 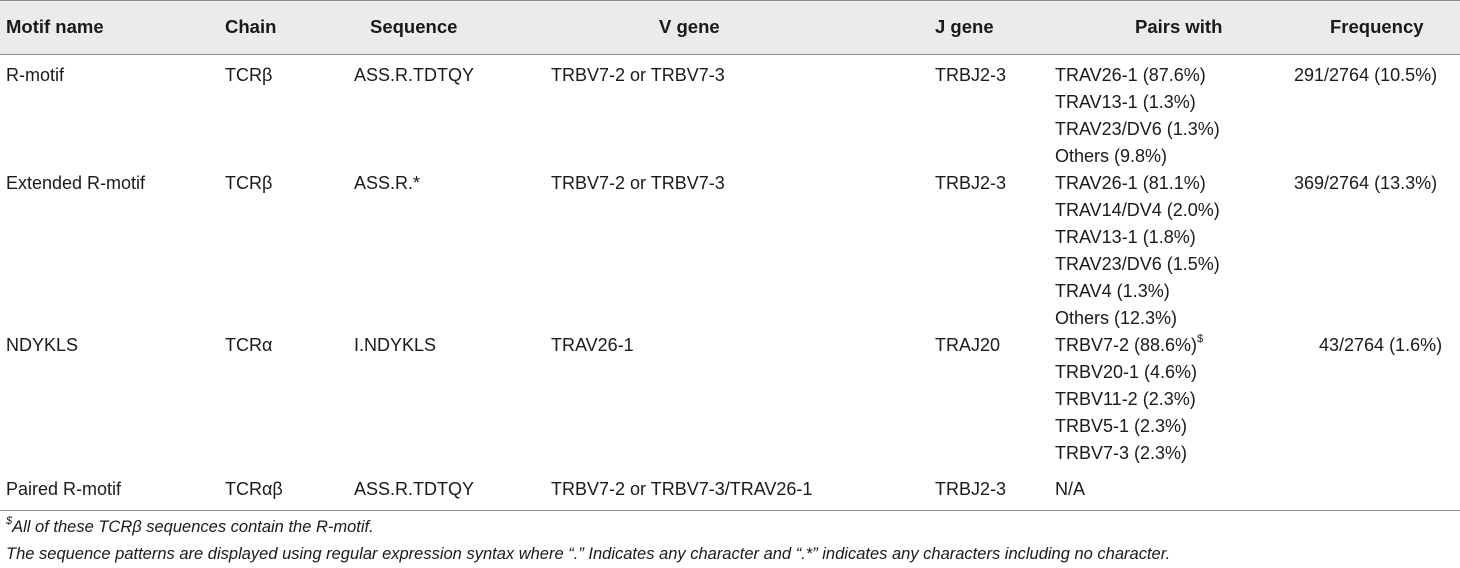 I want to click on row-1-motif: R-motif, so click(x=35, y=75).